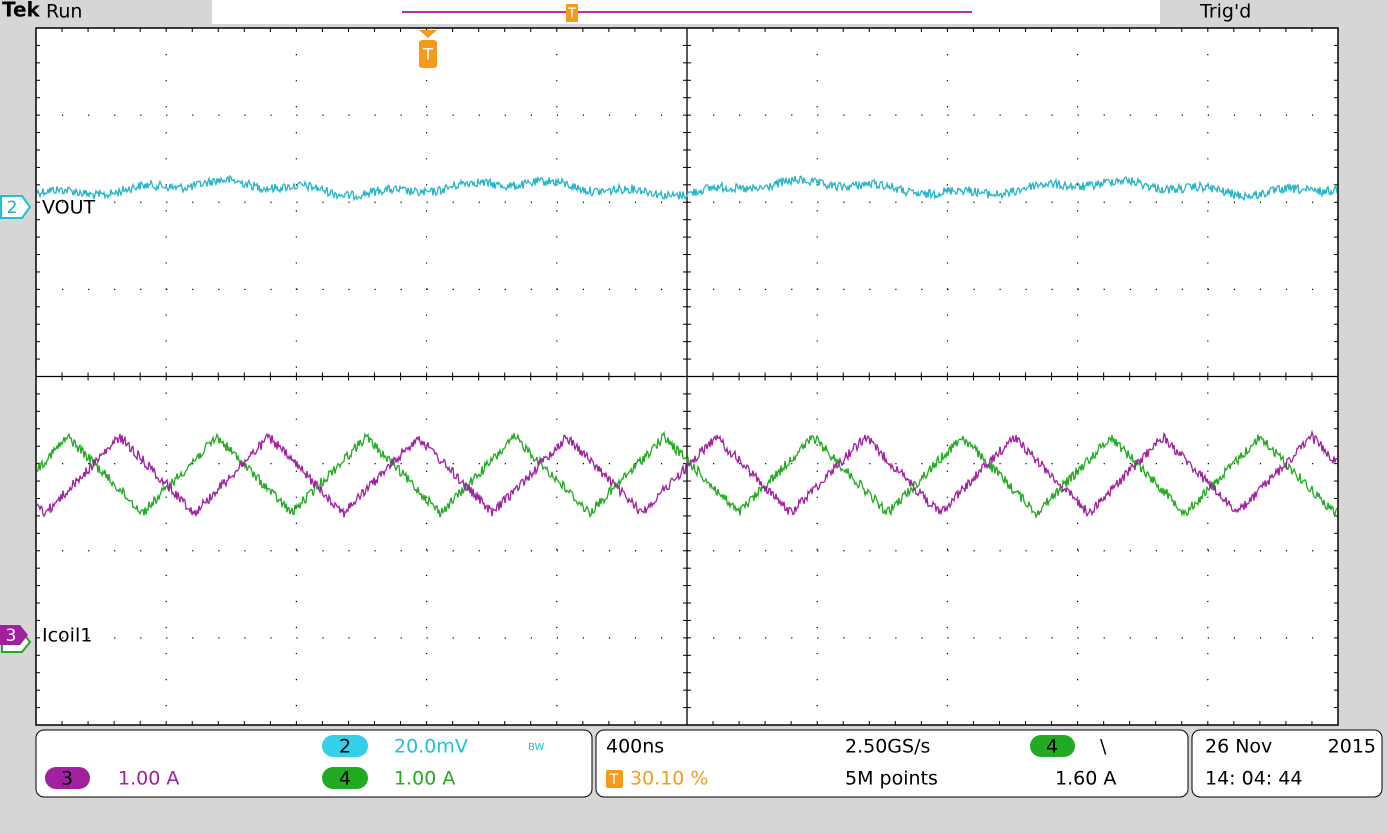  I want to click on ch2-marker, so click(16, 207).